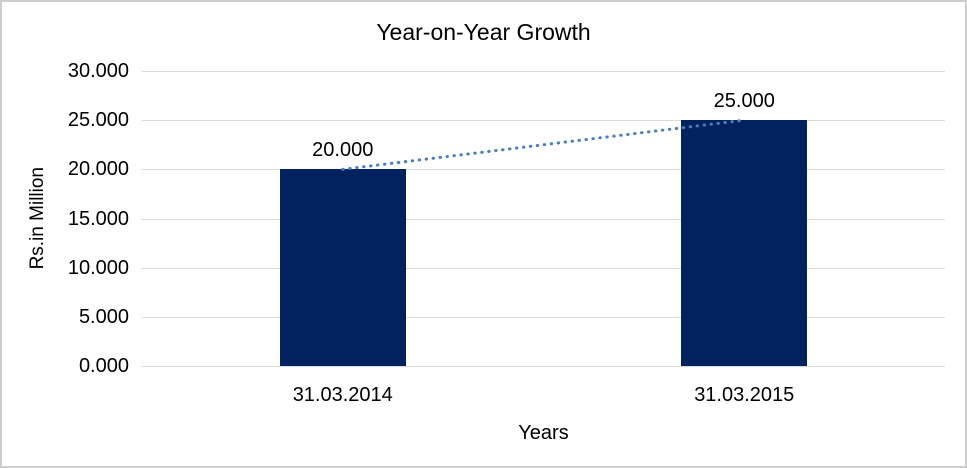 Image resolution: width=967 pixels, height=468 pixels. Describe the element at coordinates (98, 218) in the screenshot. I see `y-tick-label: 15.000` at that location.